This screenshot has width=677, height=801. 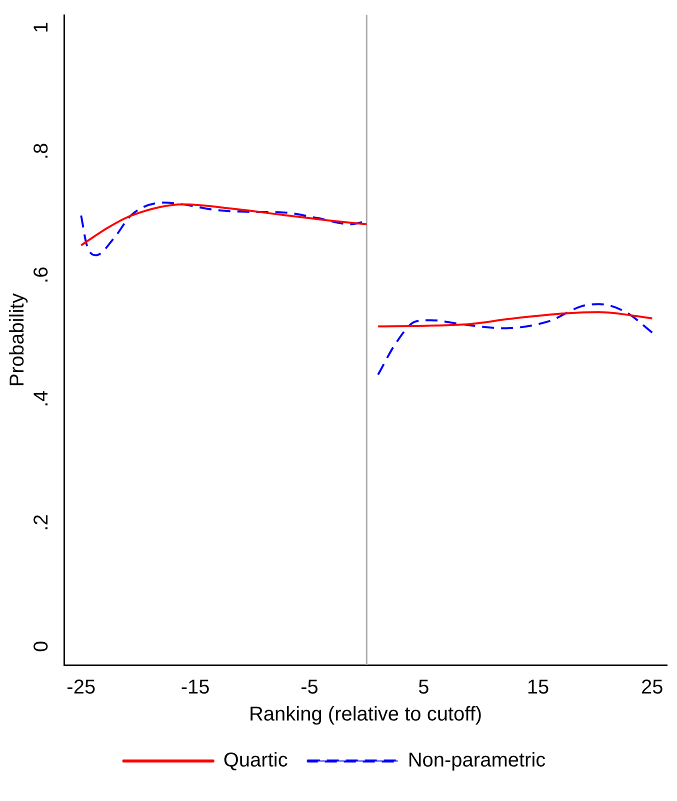 I want to click on y-tick-label: 0, so click(x=41, y=646).